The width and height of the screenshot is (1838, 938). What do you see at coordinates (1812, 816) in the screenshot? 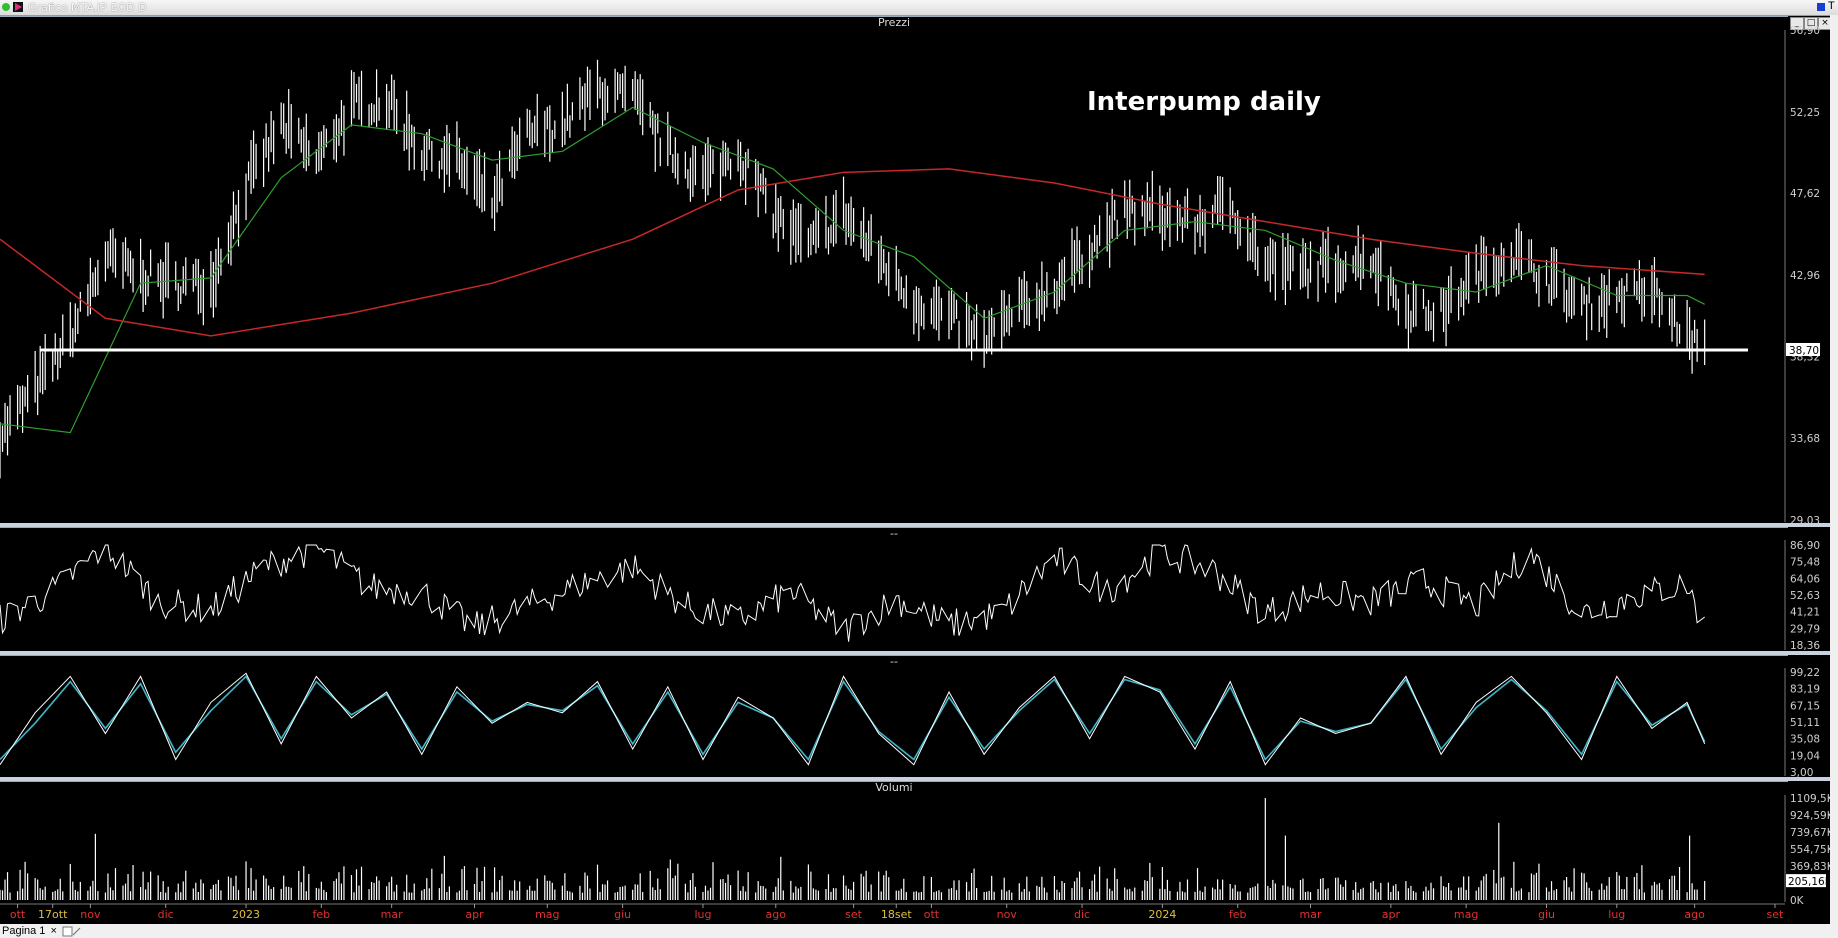
I see `volume-tick-label: 924,59K` at bounding box center [1812, 816].